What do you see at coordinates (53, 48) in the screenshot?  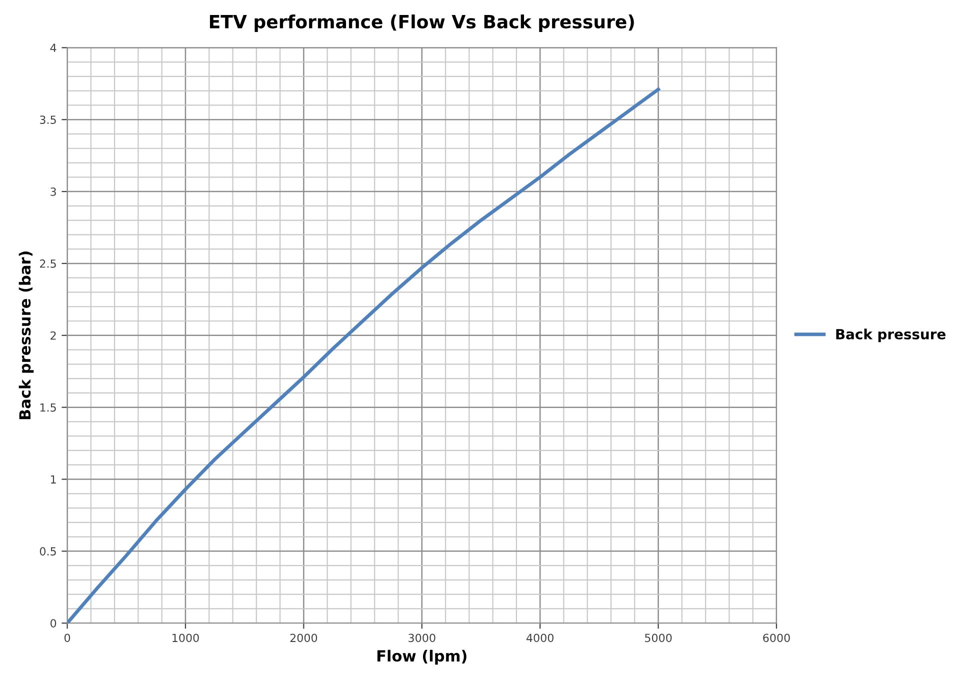 I see `y-tick-label: 4` at bounding box center [53, 48].